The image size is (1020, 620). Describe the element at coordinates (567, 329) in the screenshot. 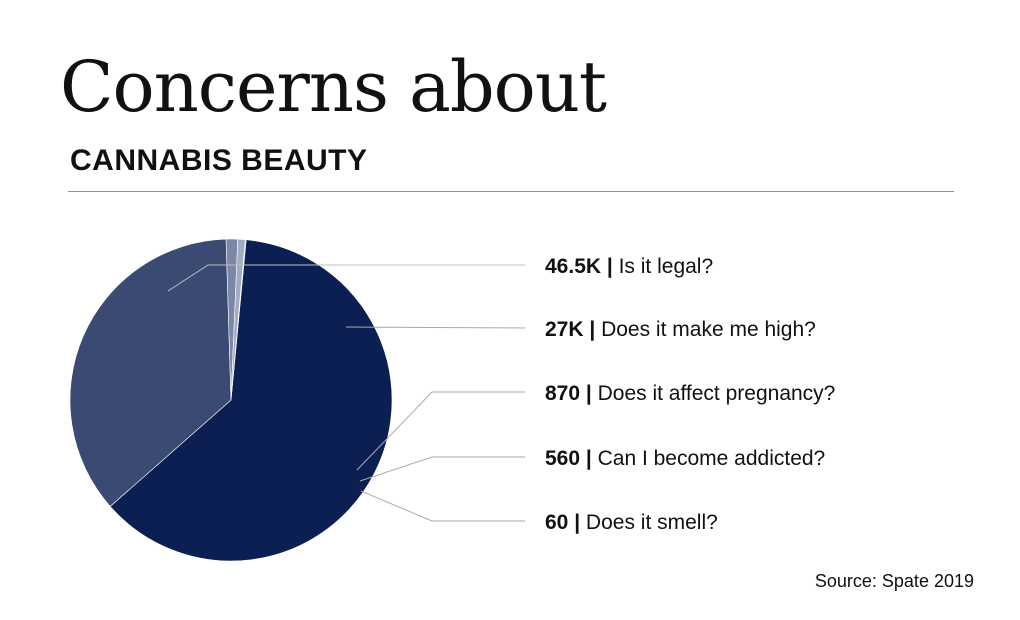

I see `slice-value: 27K` at that location.